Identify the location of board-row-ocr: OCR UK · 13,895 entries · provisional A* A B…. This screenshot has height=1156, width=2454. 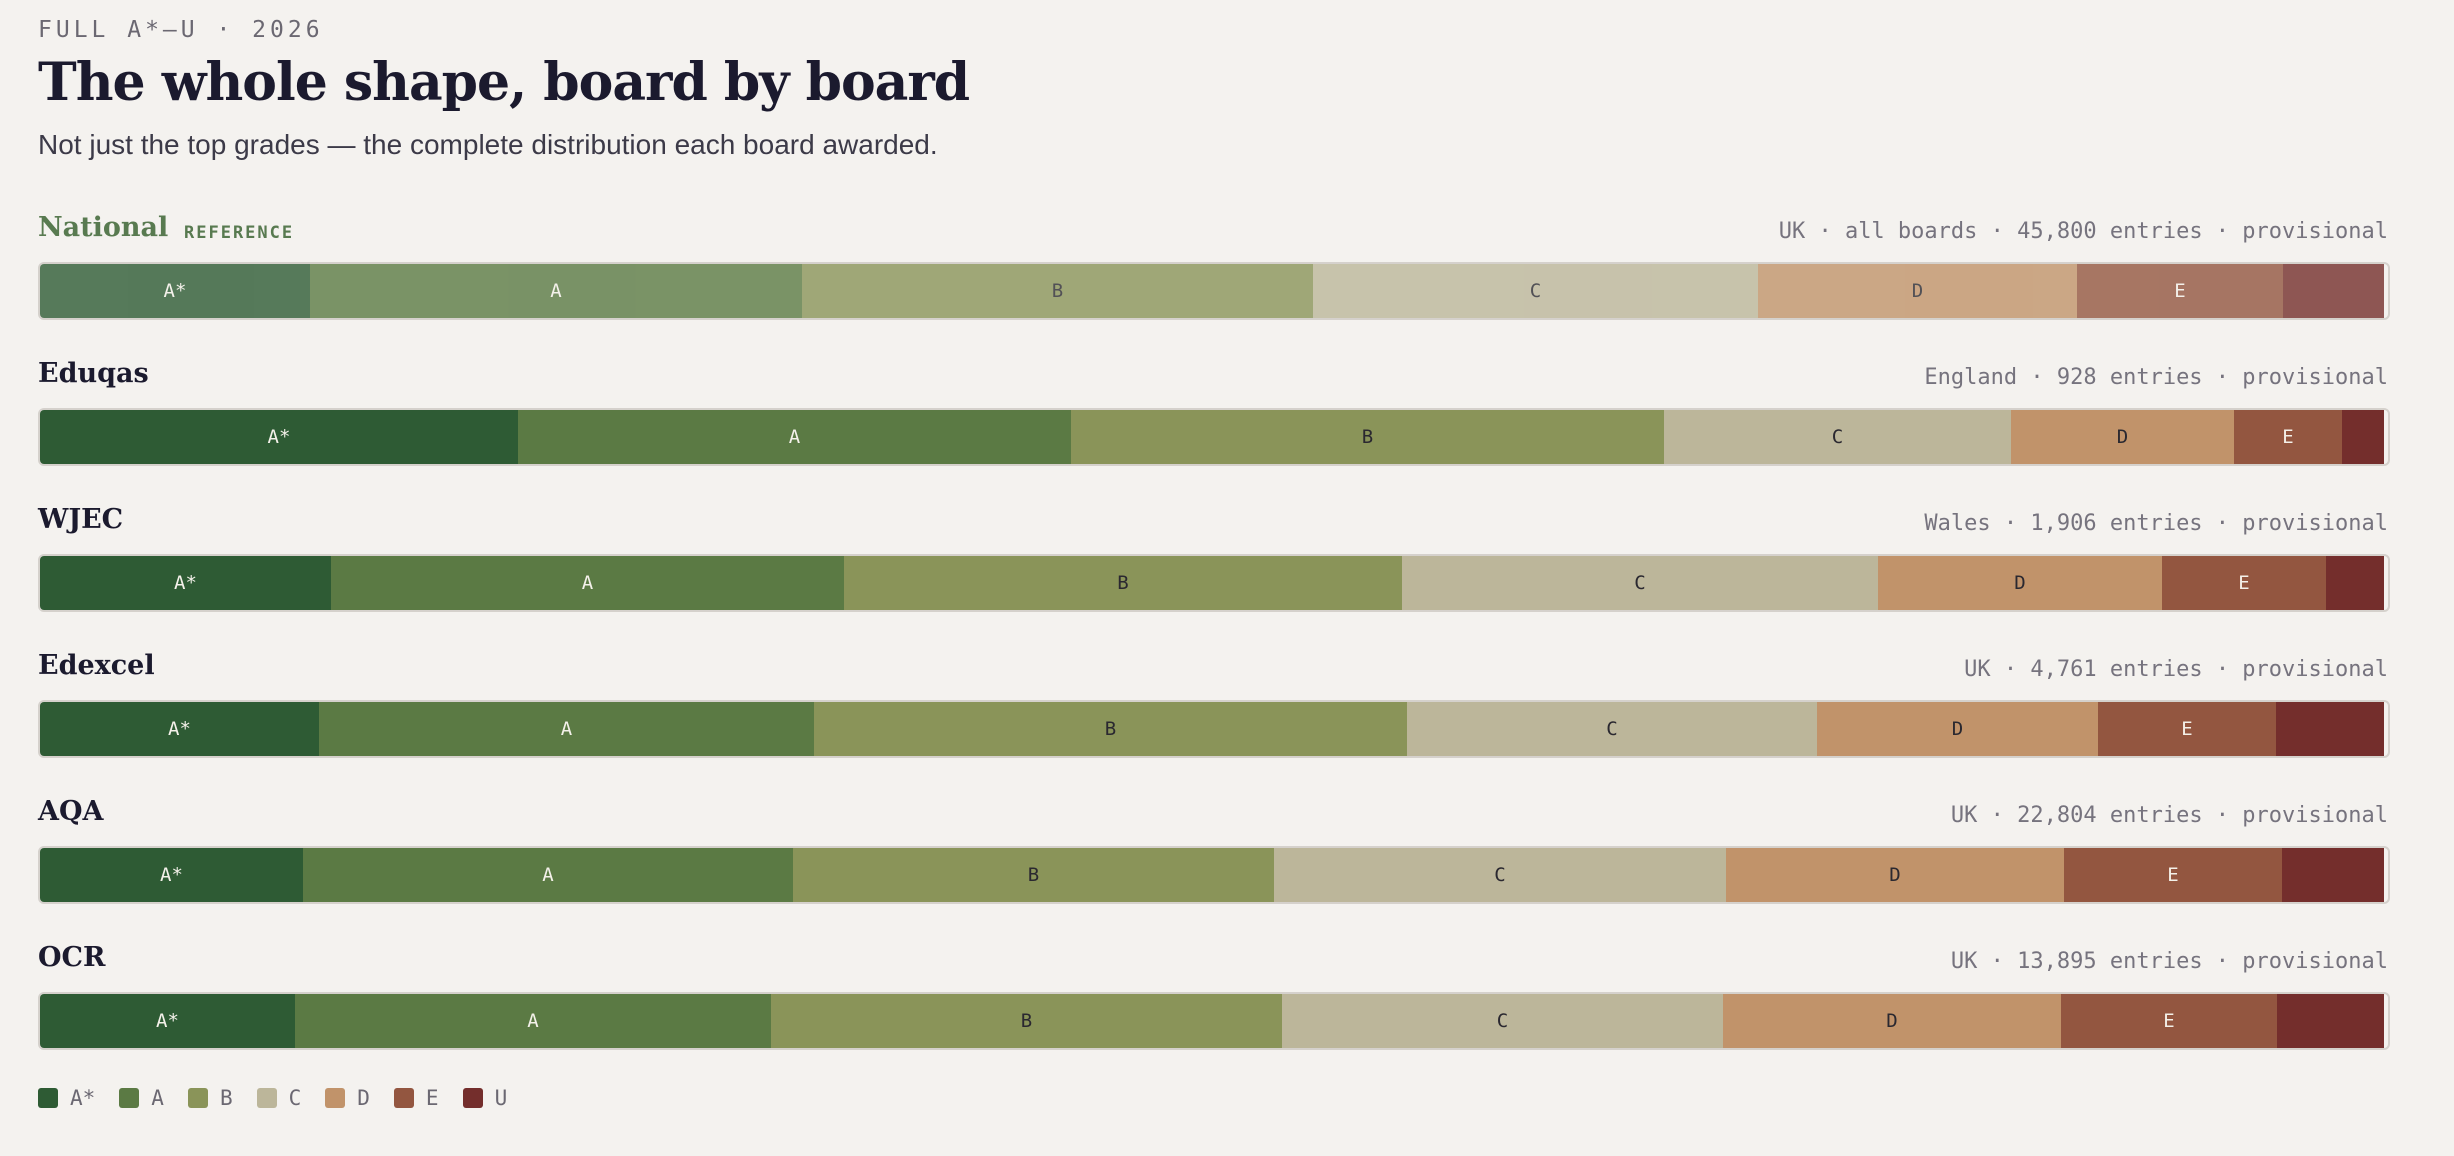
(1214, 995).